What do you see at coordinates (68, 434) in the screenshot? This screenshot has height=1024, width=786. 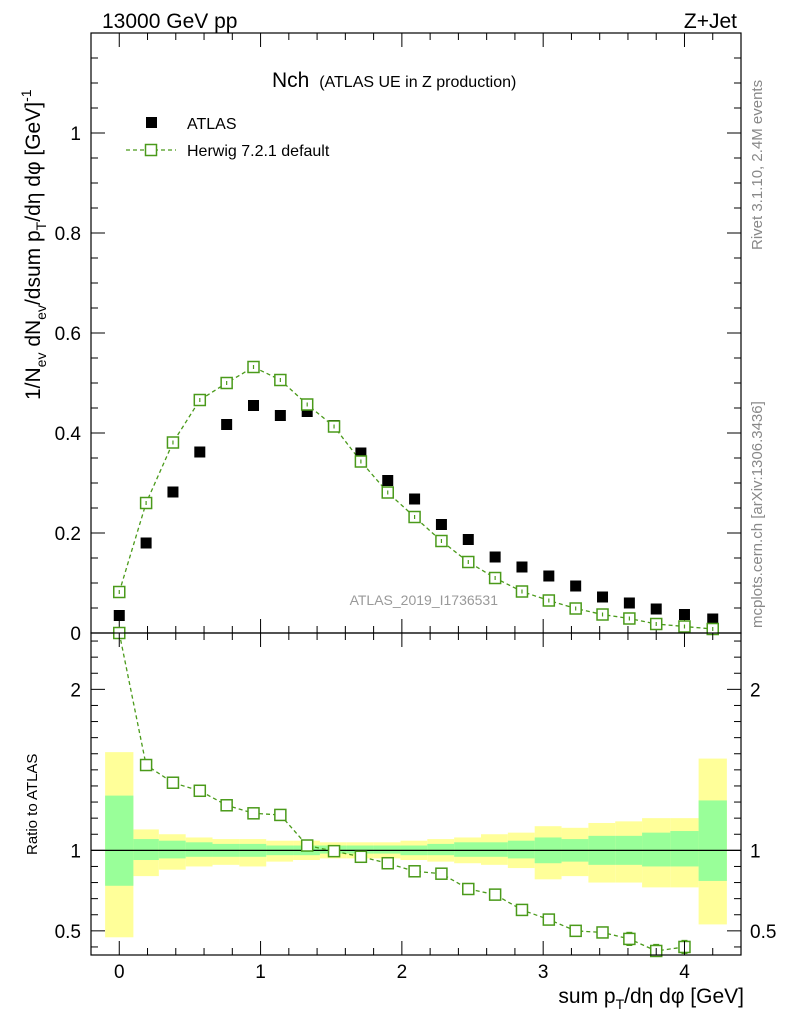 I see `top-y-tick-label: 0.4` at bounding box center [68, 434].